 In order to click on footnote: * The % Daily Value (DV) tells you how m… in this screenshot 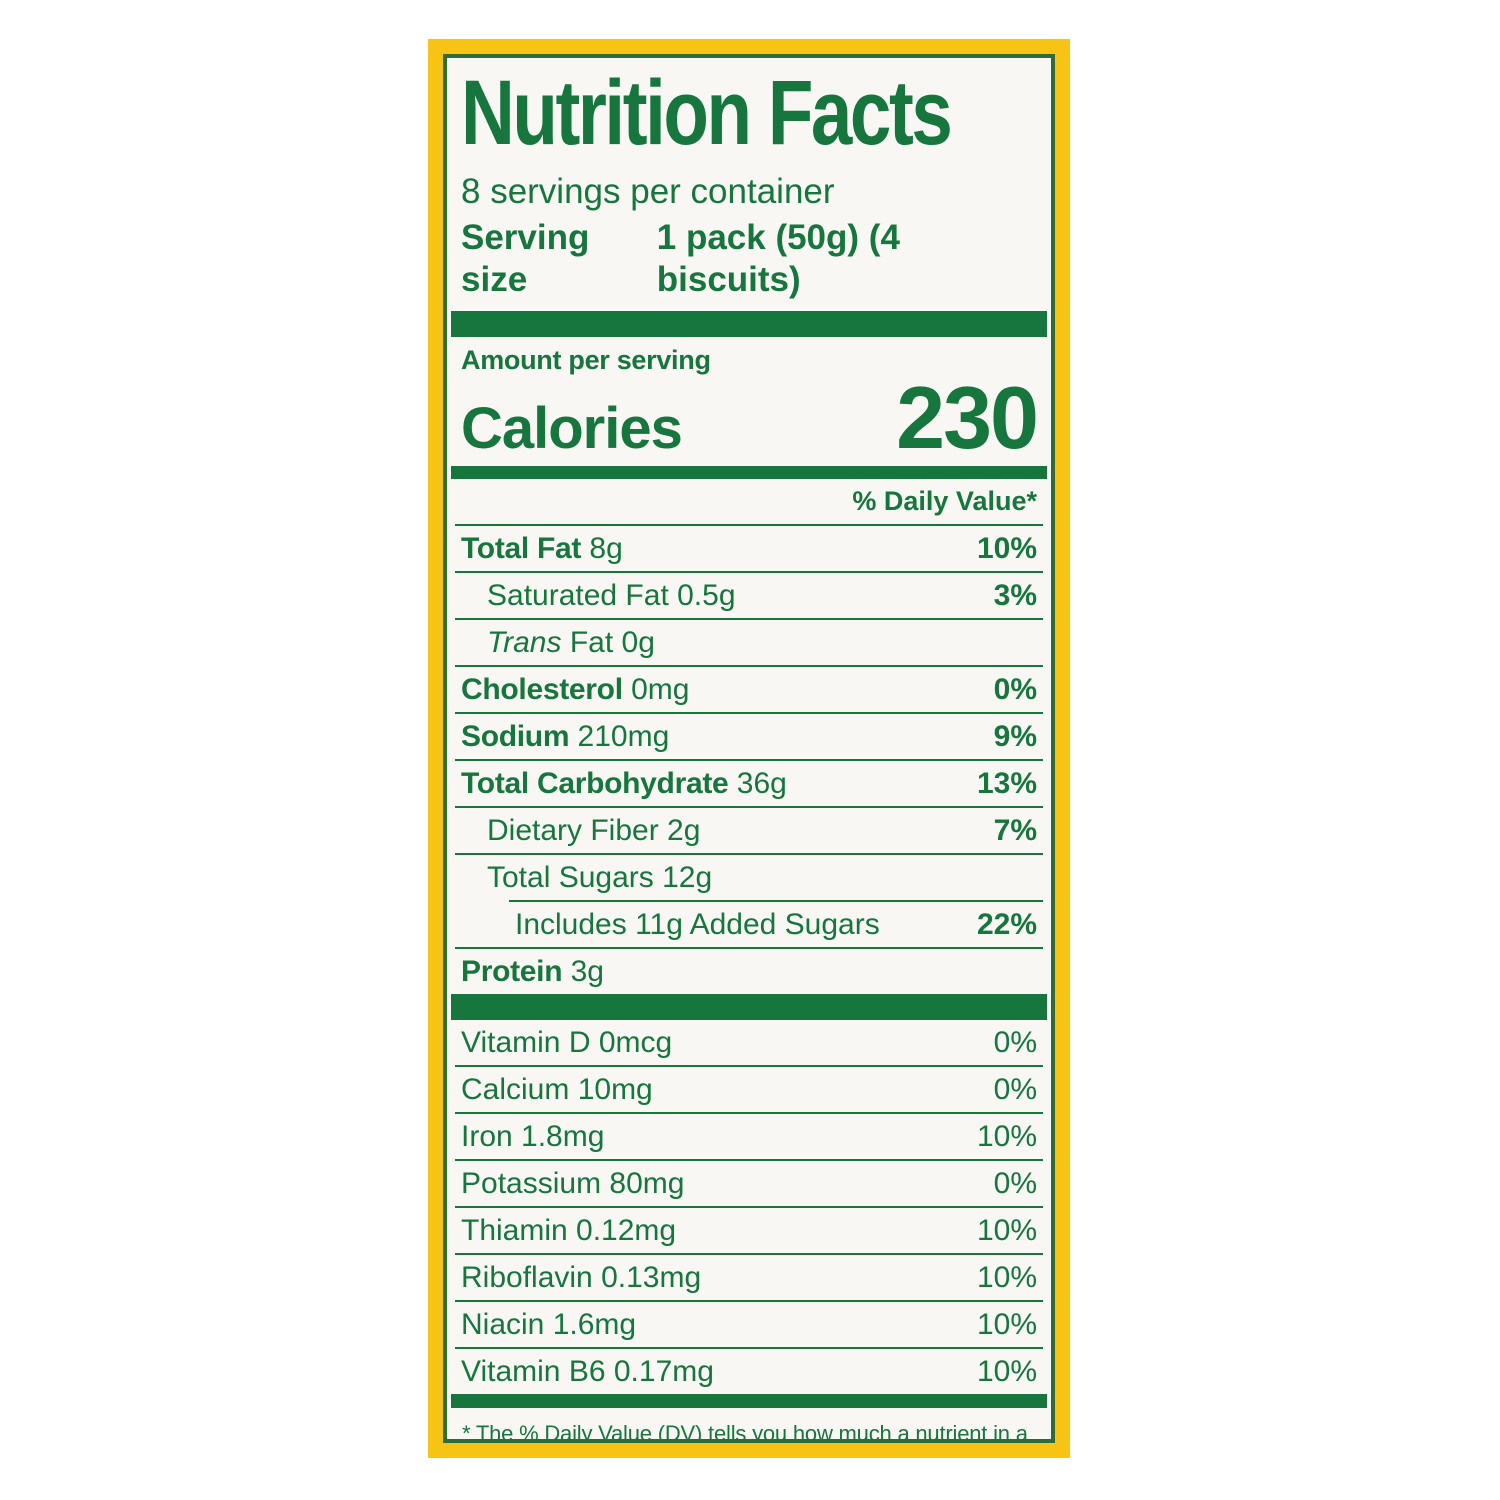, I will do `click(745, 1432)`.